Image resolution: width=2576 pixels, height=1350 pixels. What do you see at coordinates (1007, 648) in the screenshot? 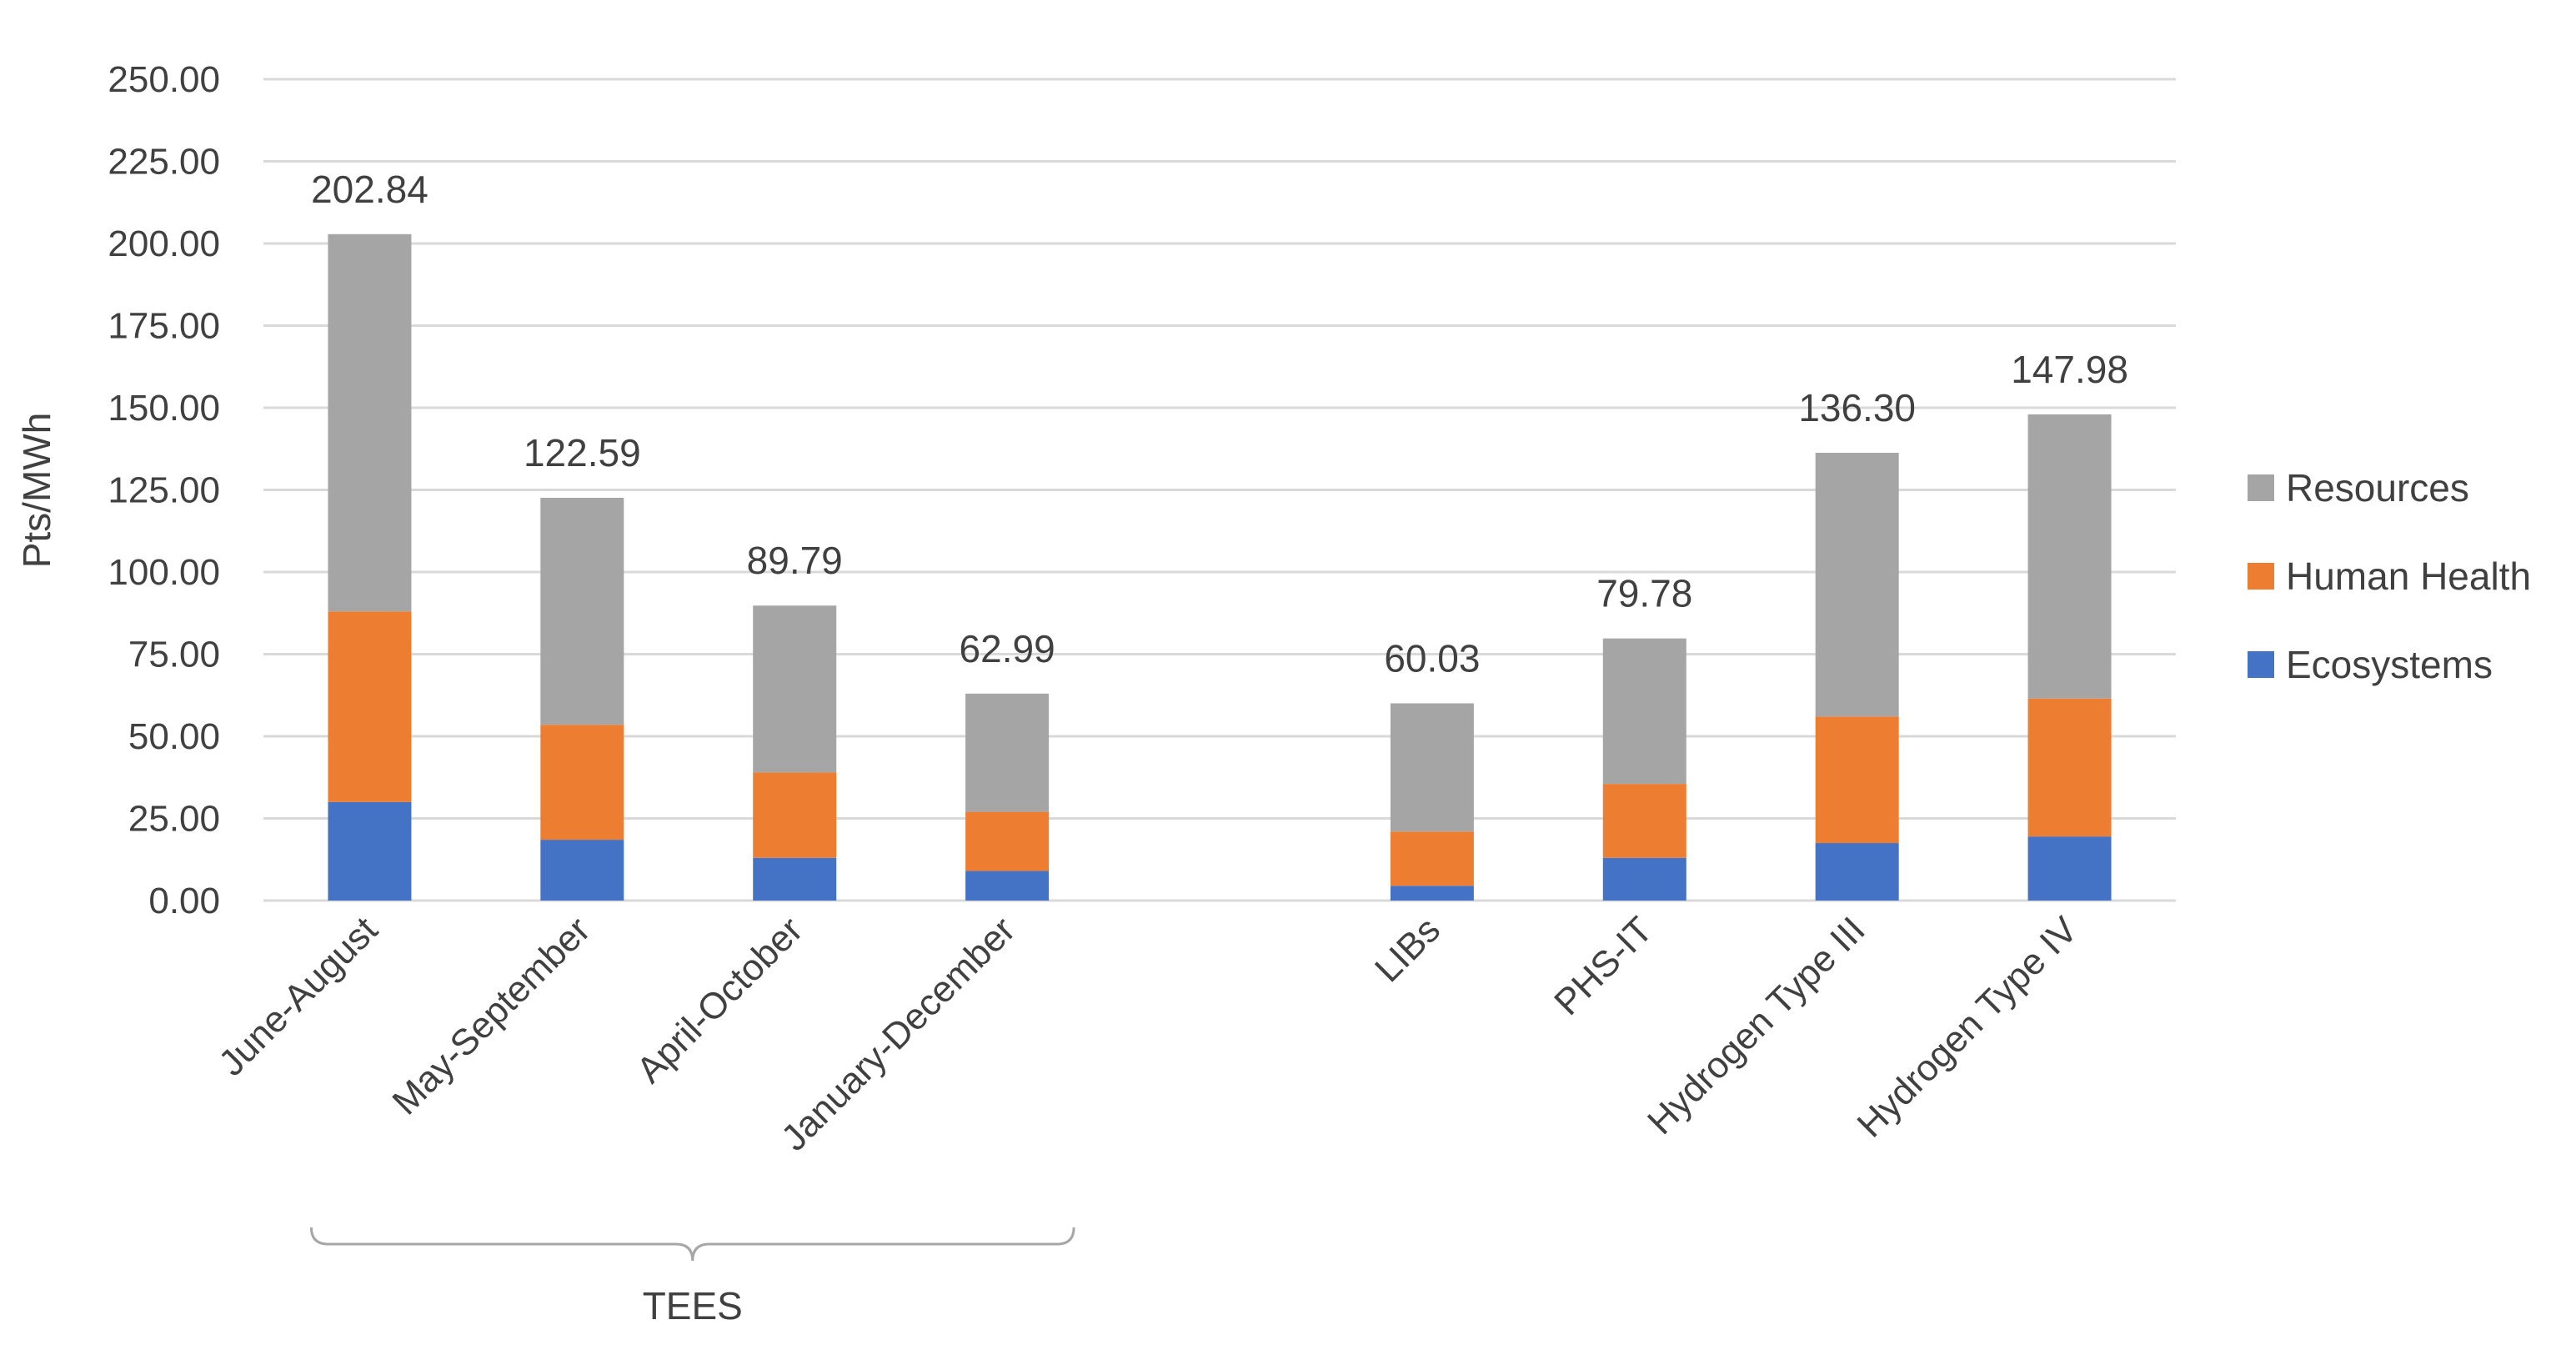
I see `total-data-label: 62.99` at bounding box center [1007, 648].